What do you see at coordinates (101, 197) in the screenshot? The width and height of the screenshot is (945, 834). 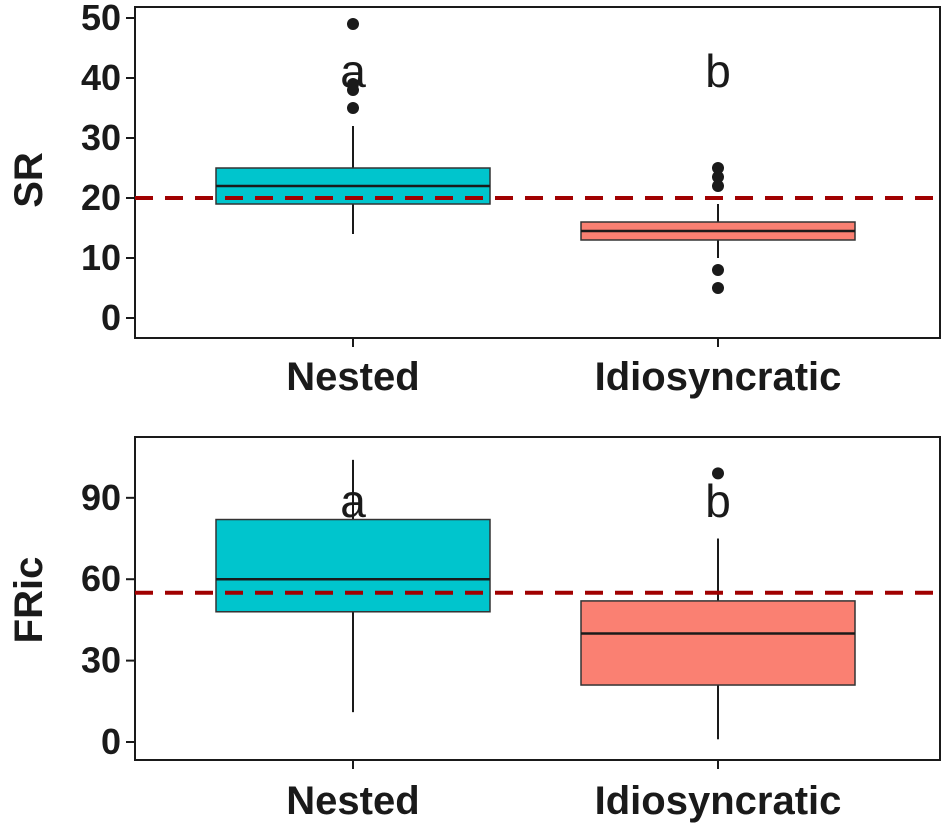 I see `panel-1-ytick-label: 20` at bounding box center [101, 197].